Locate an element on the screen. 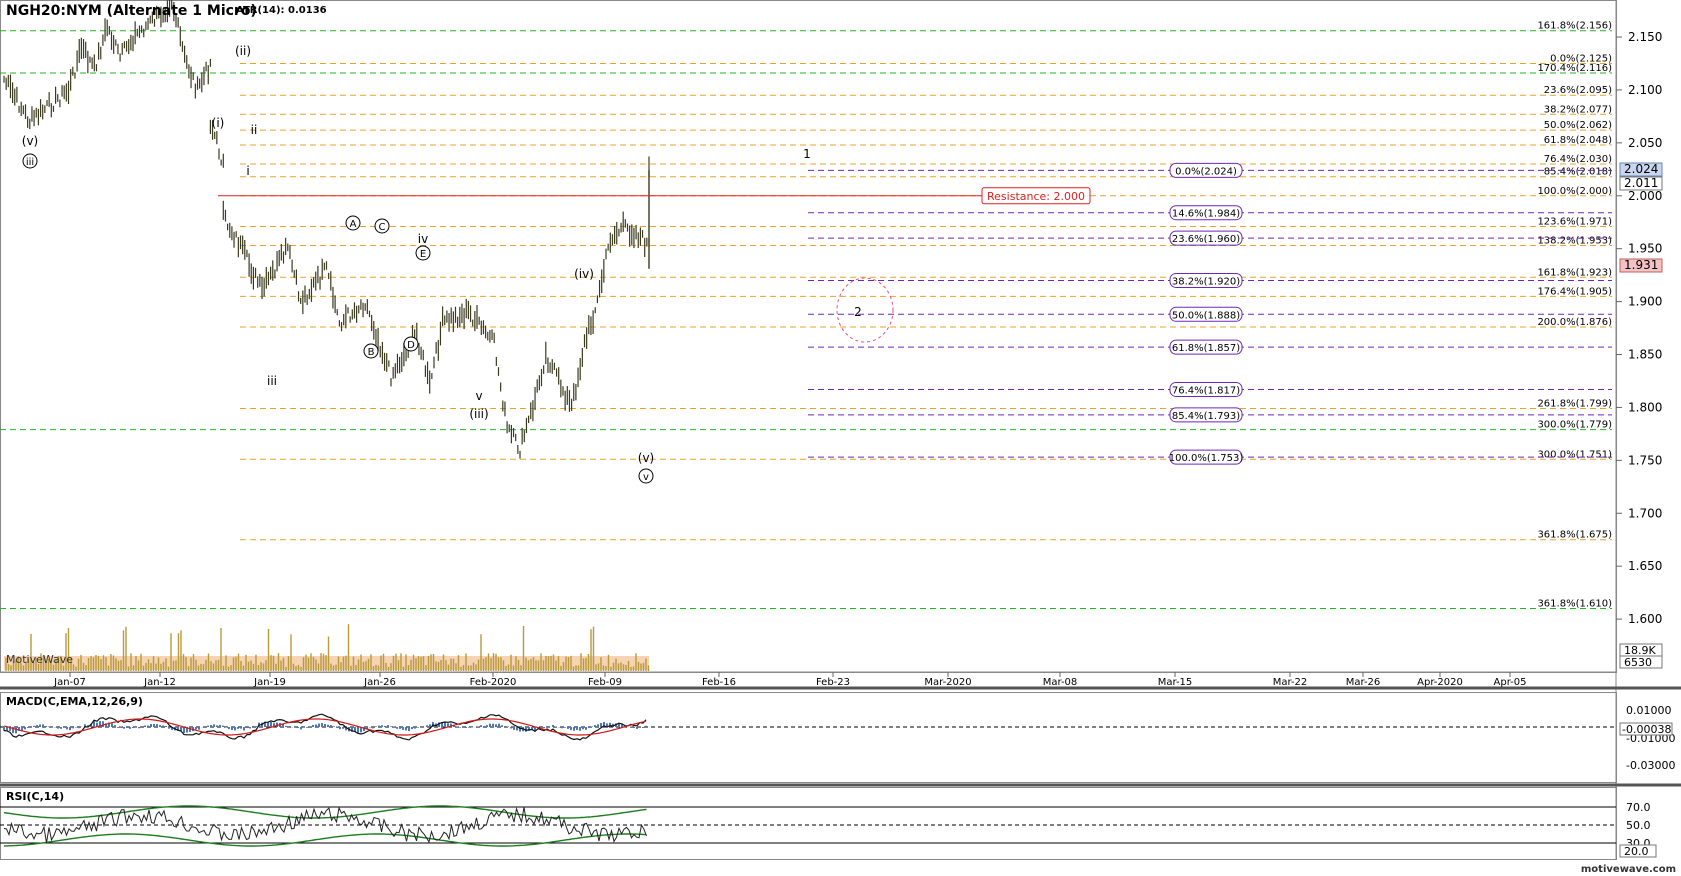 The height and width of the screenshot is (876, 1681). rsi-last-badge is located at coordinates (1638, 851).